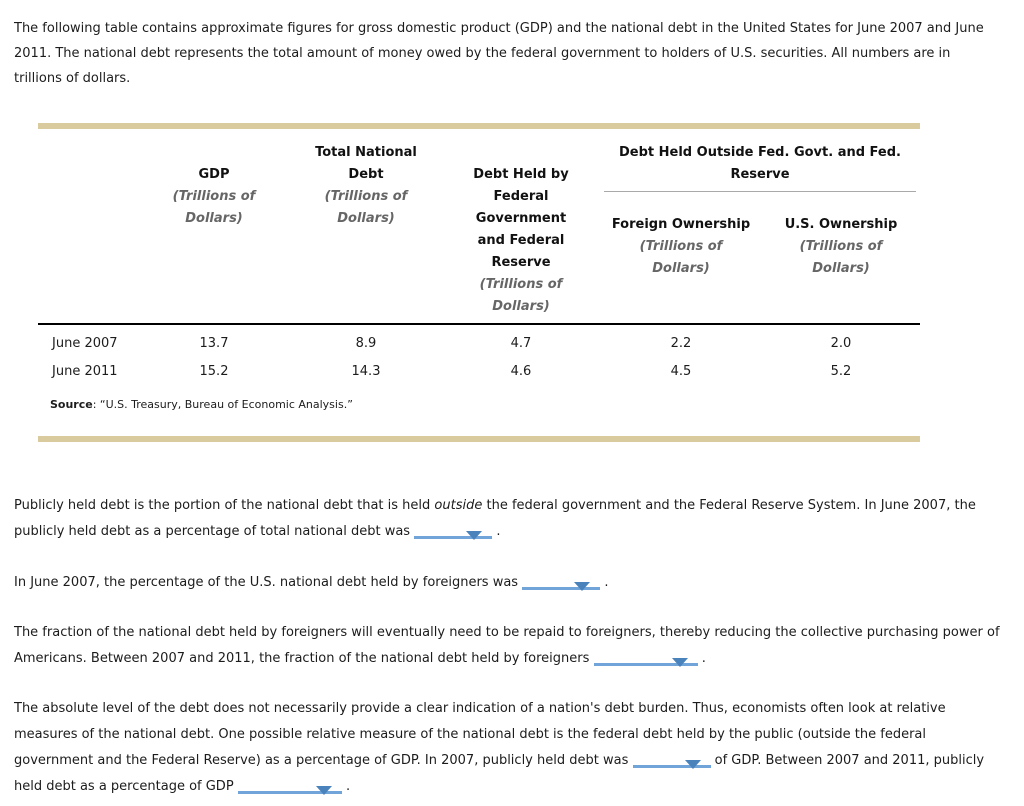  I want to click on column-title: U.S. Ownership, so click(841, 224).